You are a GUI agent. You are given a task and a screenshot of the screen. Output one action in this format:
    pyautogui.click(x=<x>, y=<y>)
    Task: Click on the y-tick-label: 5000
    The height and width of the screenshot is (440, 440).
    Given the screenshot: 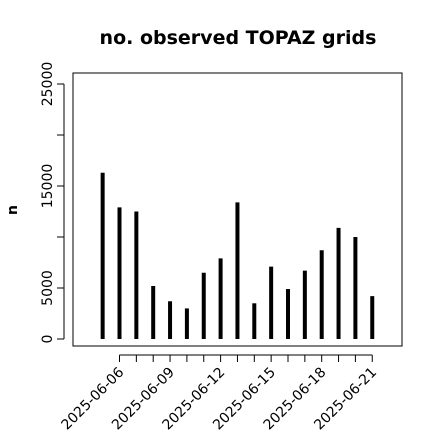 What is the action you would take?
    pyautogui.click(x=48, y=288)
    